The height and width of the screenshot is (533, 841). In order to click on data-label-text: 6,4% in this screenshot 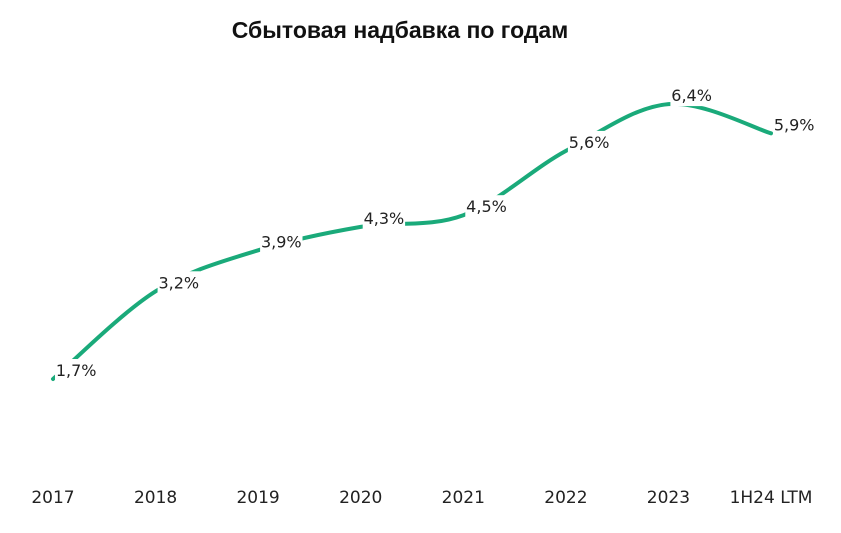, I will do `click(691, 95)`.